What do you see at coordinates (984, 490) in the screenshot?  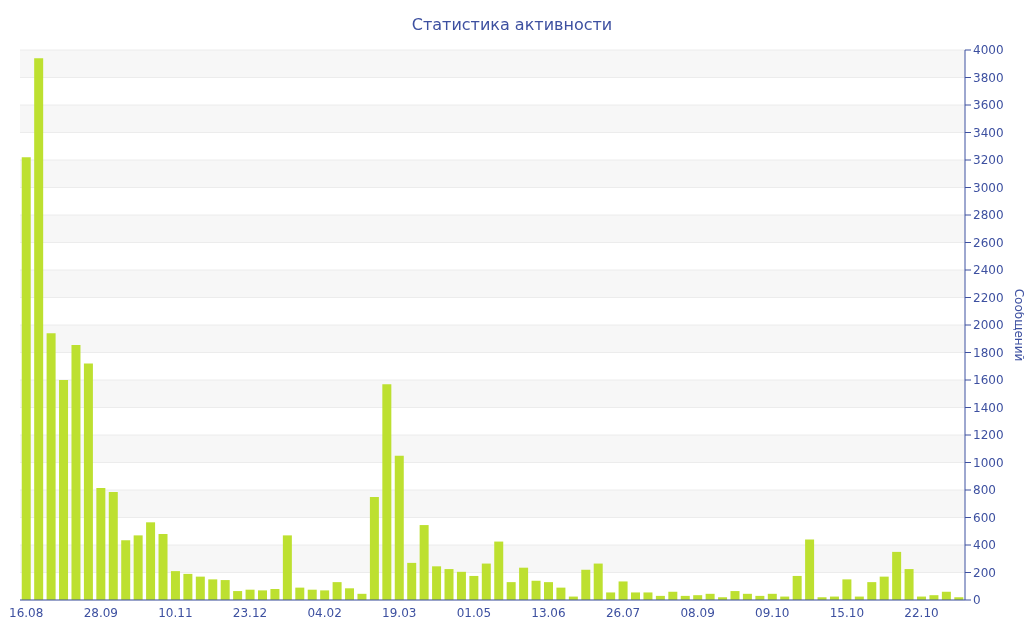 I see `y-tick-label: 800` at bounding box center [984, 490].